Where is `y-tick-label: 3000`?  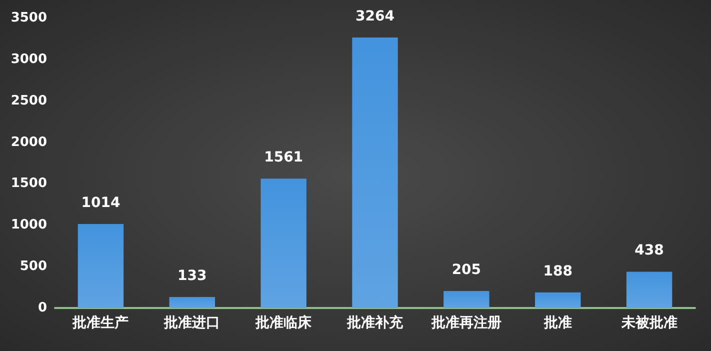
y-tick-label: 3000 is located at coordinates (28, 59).